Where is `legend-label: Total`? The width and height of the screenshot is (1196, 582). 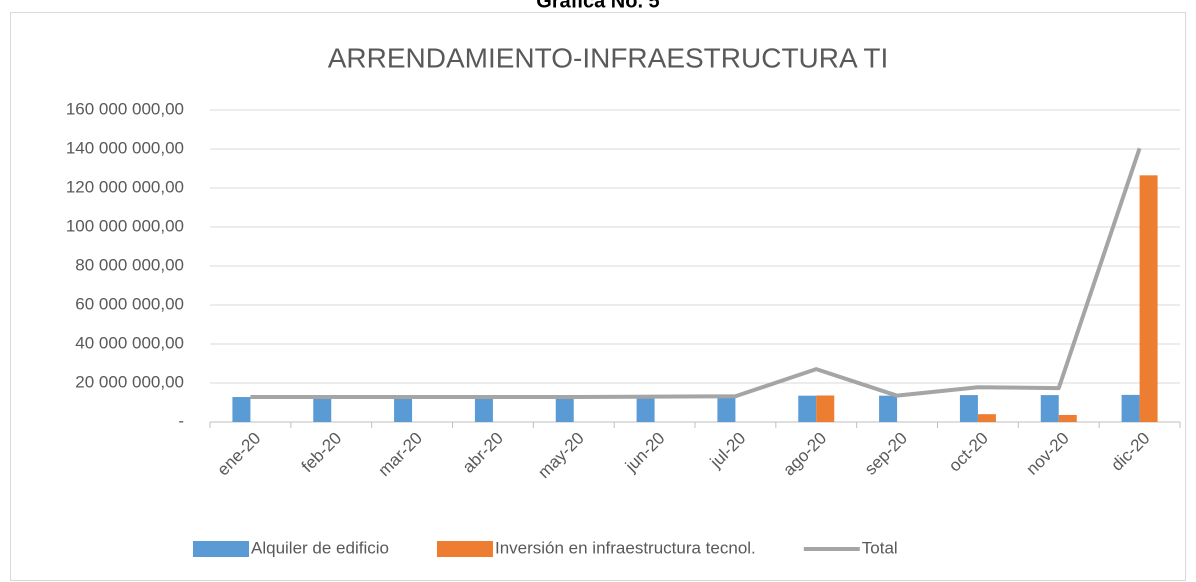 legend-label: Total is located at coordinates (880, 547).